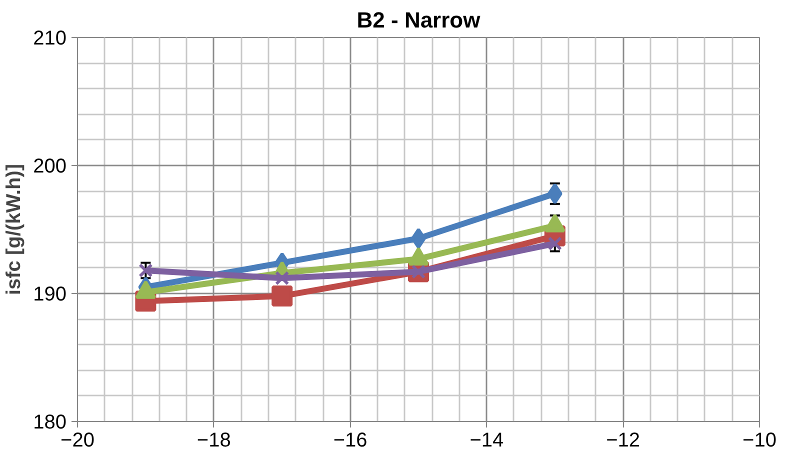 This screenshot has width=794, height=449. Describe the element at coordinates (50, 295) in the screenshot. I see `y-tick-label: 190` at that location.